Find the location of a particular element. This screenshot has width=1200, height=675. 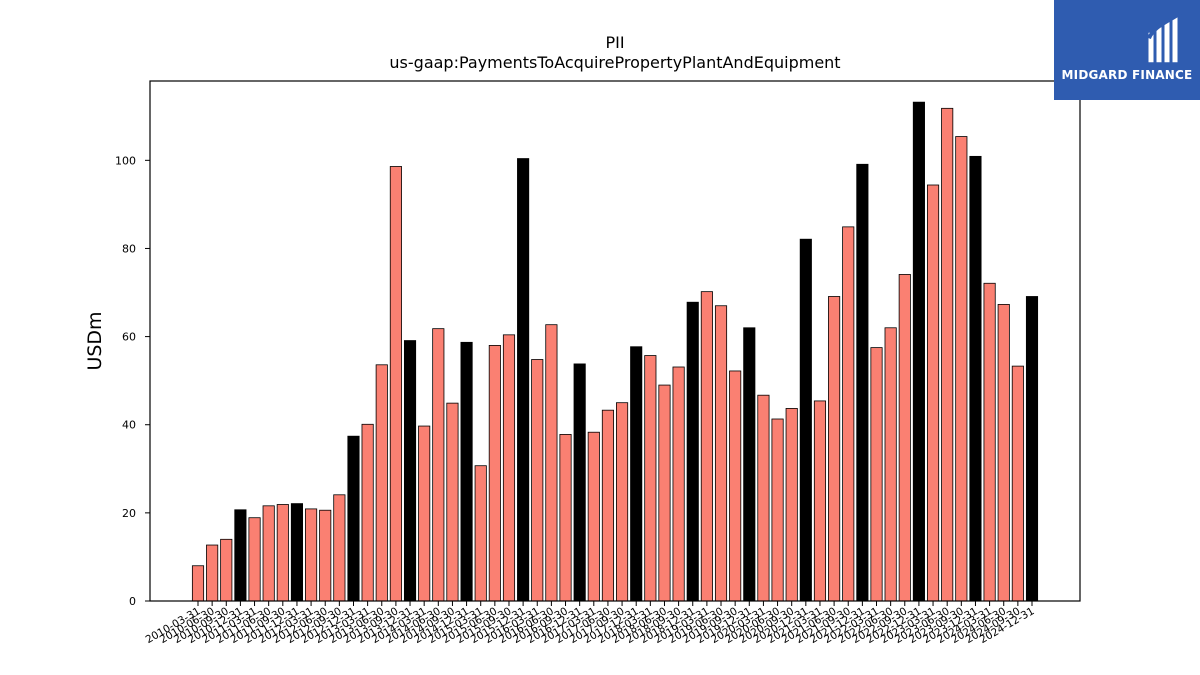

logo-text: MIDGARD FINANCE is located at coordinates (1127, 75).